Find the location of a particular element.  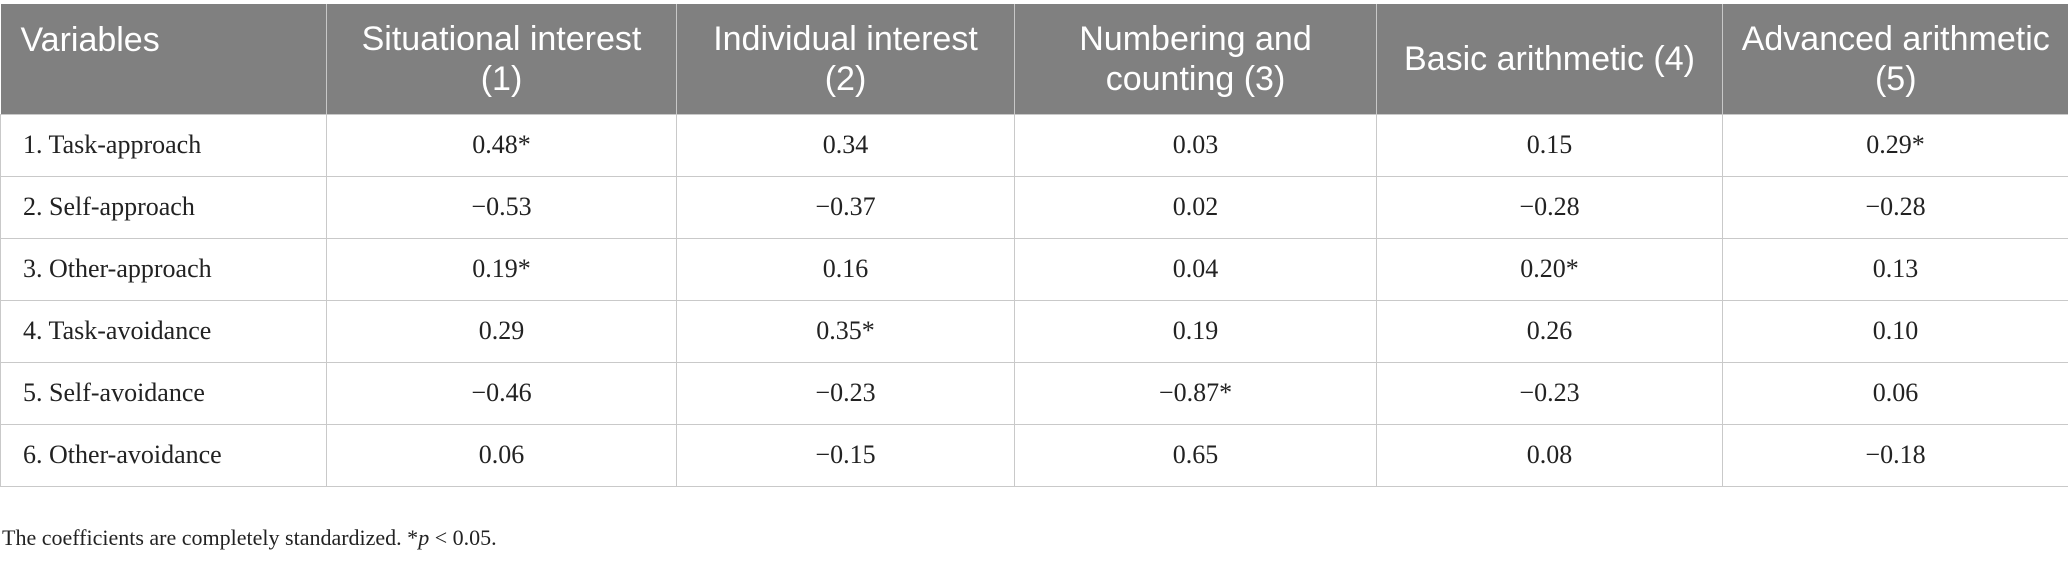

footnote-threshold: < 0.05. is located at coordinates (463, 537).